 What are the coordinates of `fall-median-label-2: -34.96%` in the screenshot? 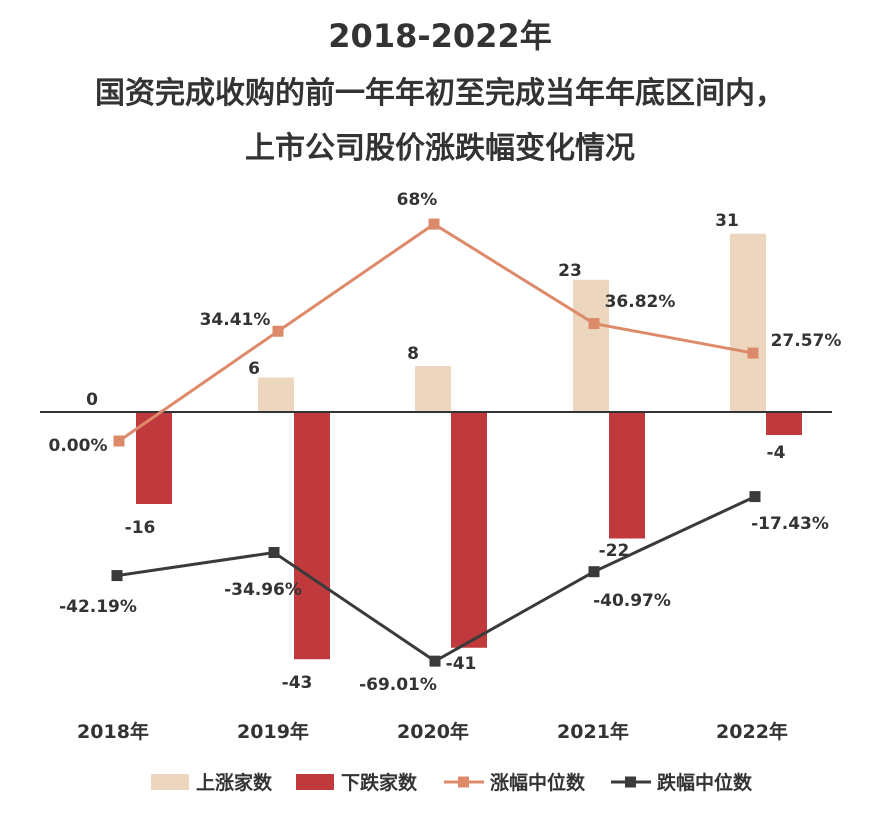 It's located at (263, 590).